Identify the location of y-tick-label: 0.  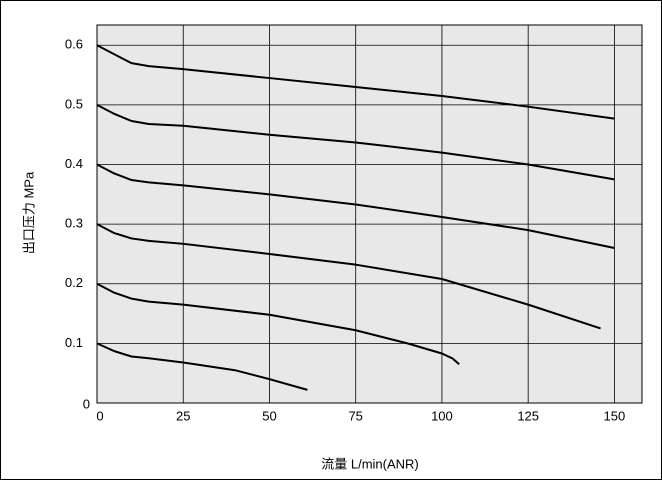
(86, 403).